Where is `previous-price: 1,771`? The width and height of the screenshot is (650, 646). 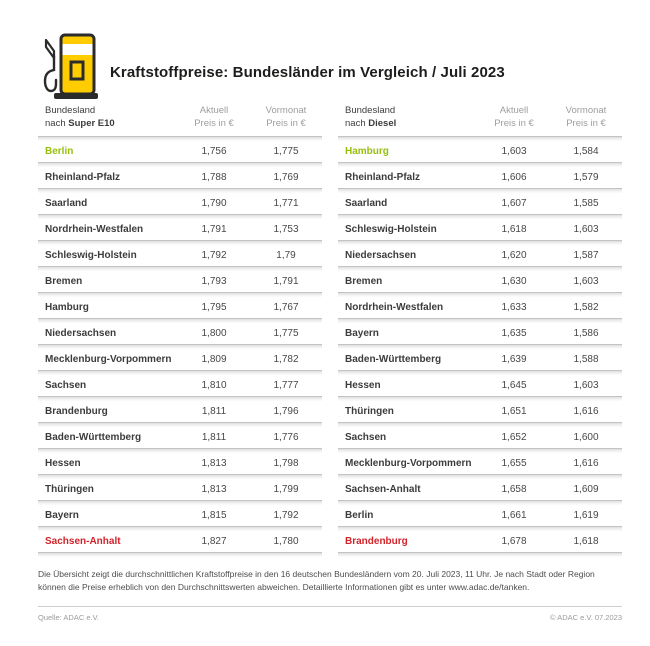 previous-price: 1,771 is located at coordinates (286, 203).